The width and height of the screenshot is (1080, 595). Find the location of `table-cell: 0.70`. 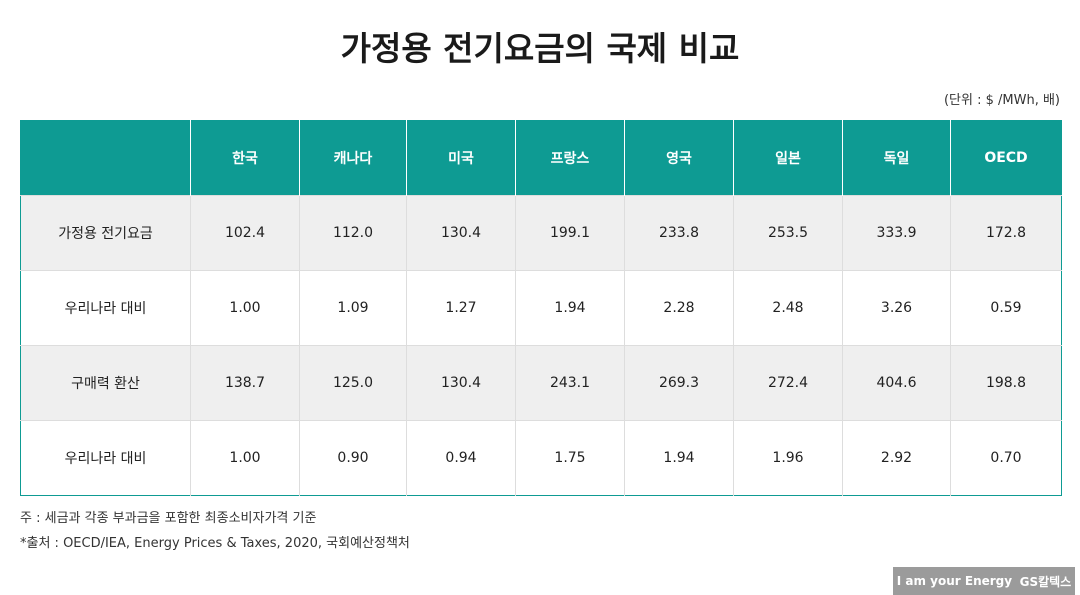

table-cell: 0.70 is located at coordinates (1006, 458).